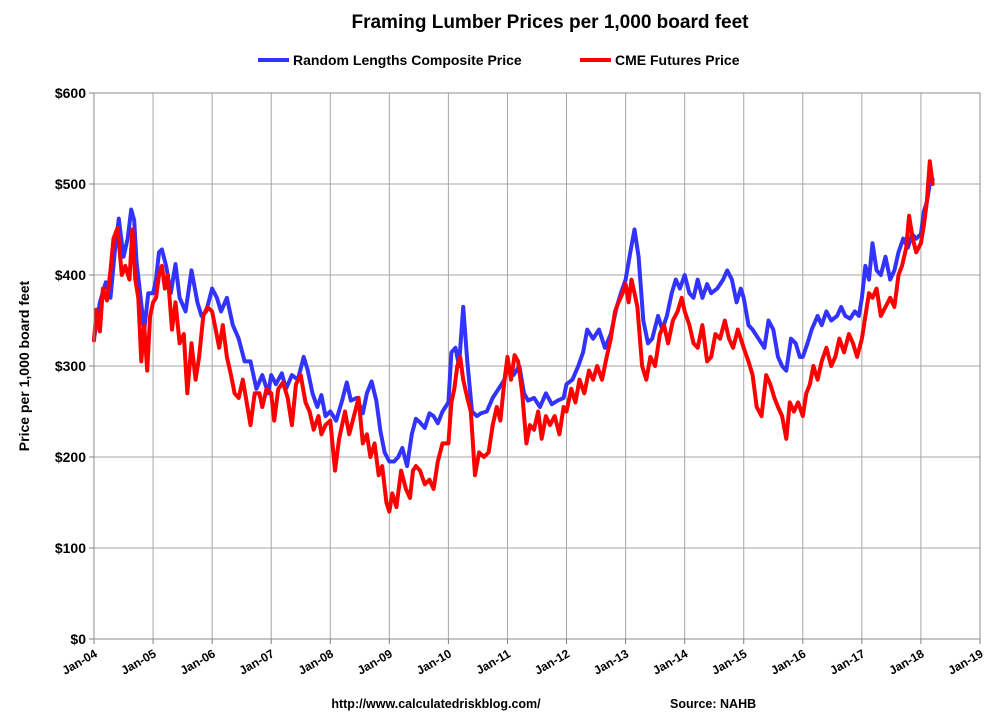  I want to click on x-tick-label: Jan-13, so click(611, 661).